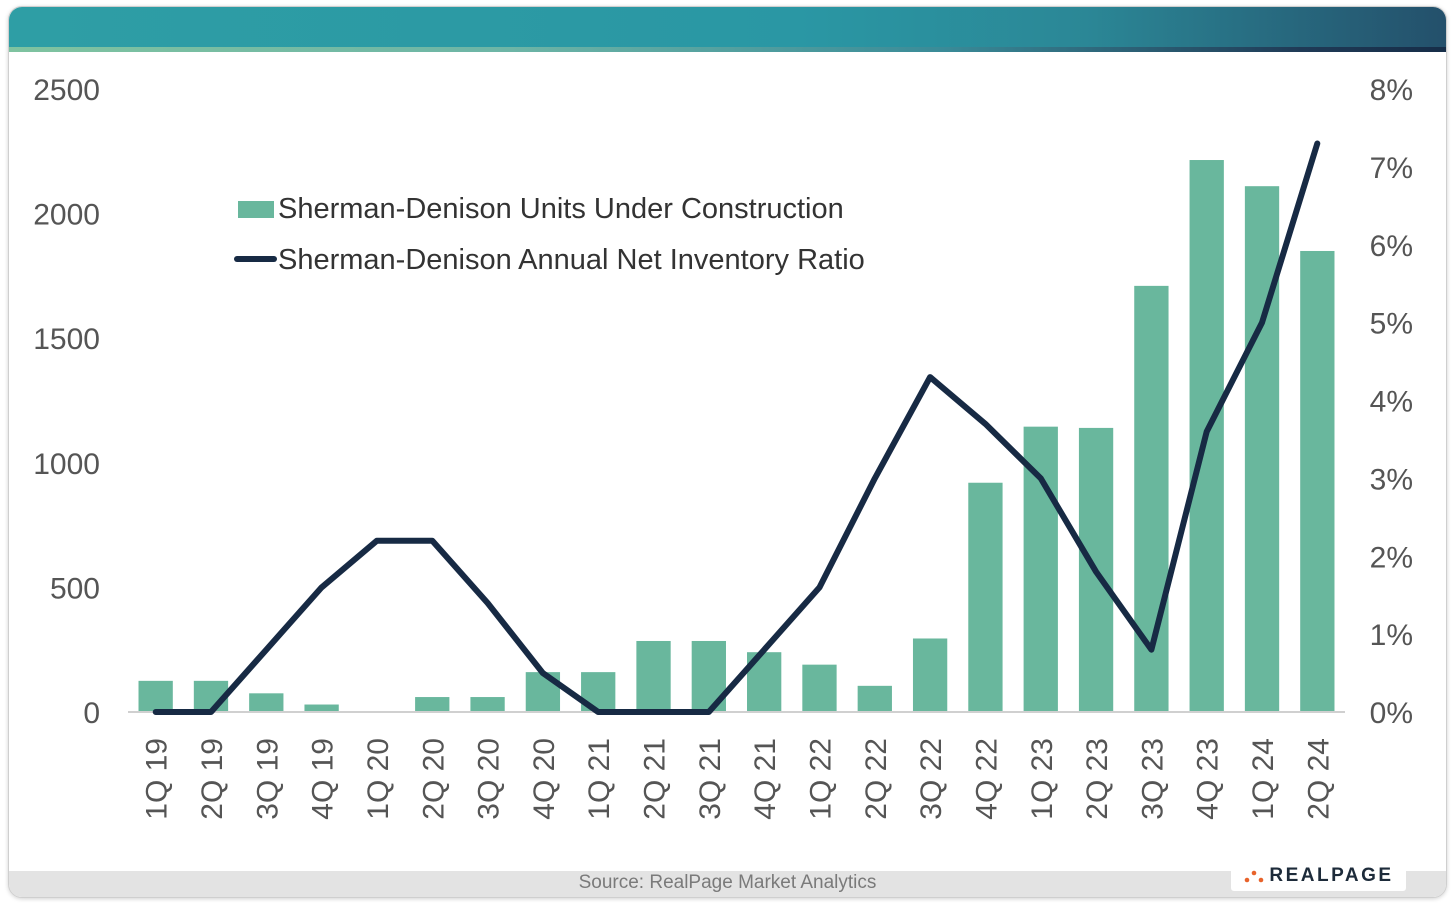 Image resolution: width=1455 pixels, height=903 pixels. Describe the element at coordinates (66, 215) in the screenshot. I see `y-left-tick-label: 2000` at that location.